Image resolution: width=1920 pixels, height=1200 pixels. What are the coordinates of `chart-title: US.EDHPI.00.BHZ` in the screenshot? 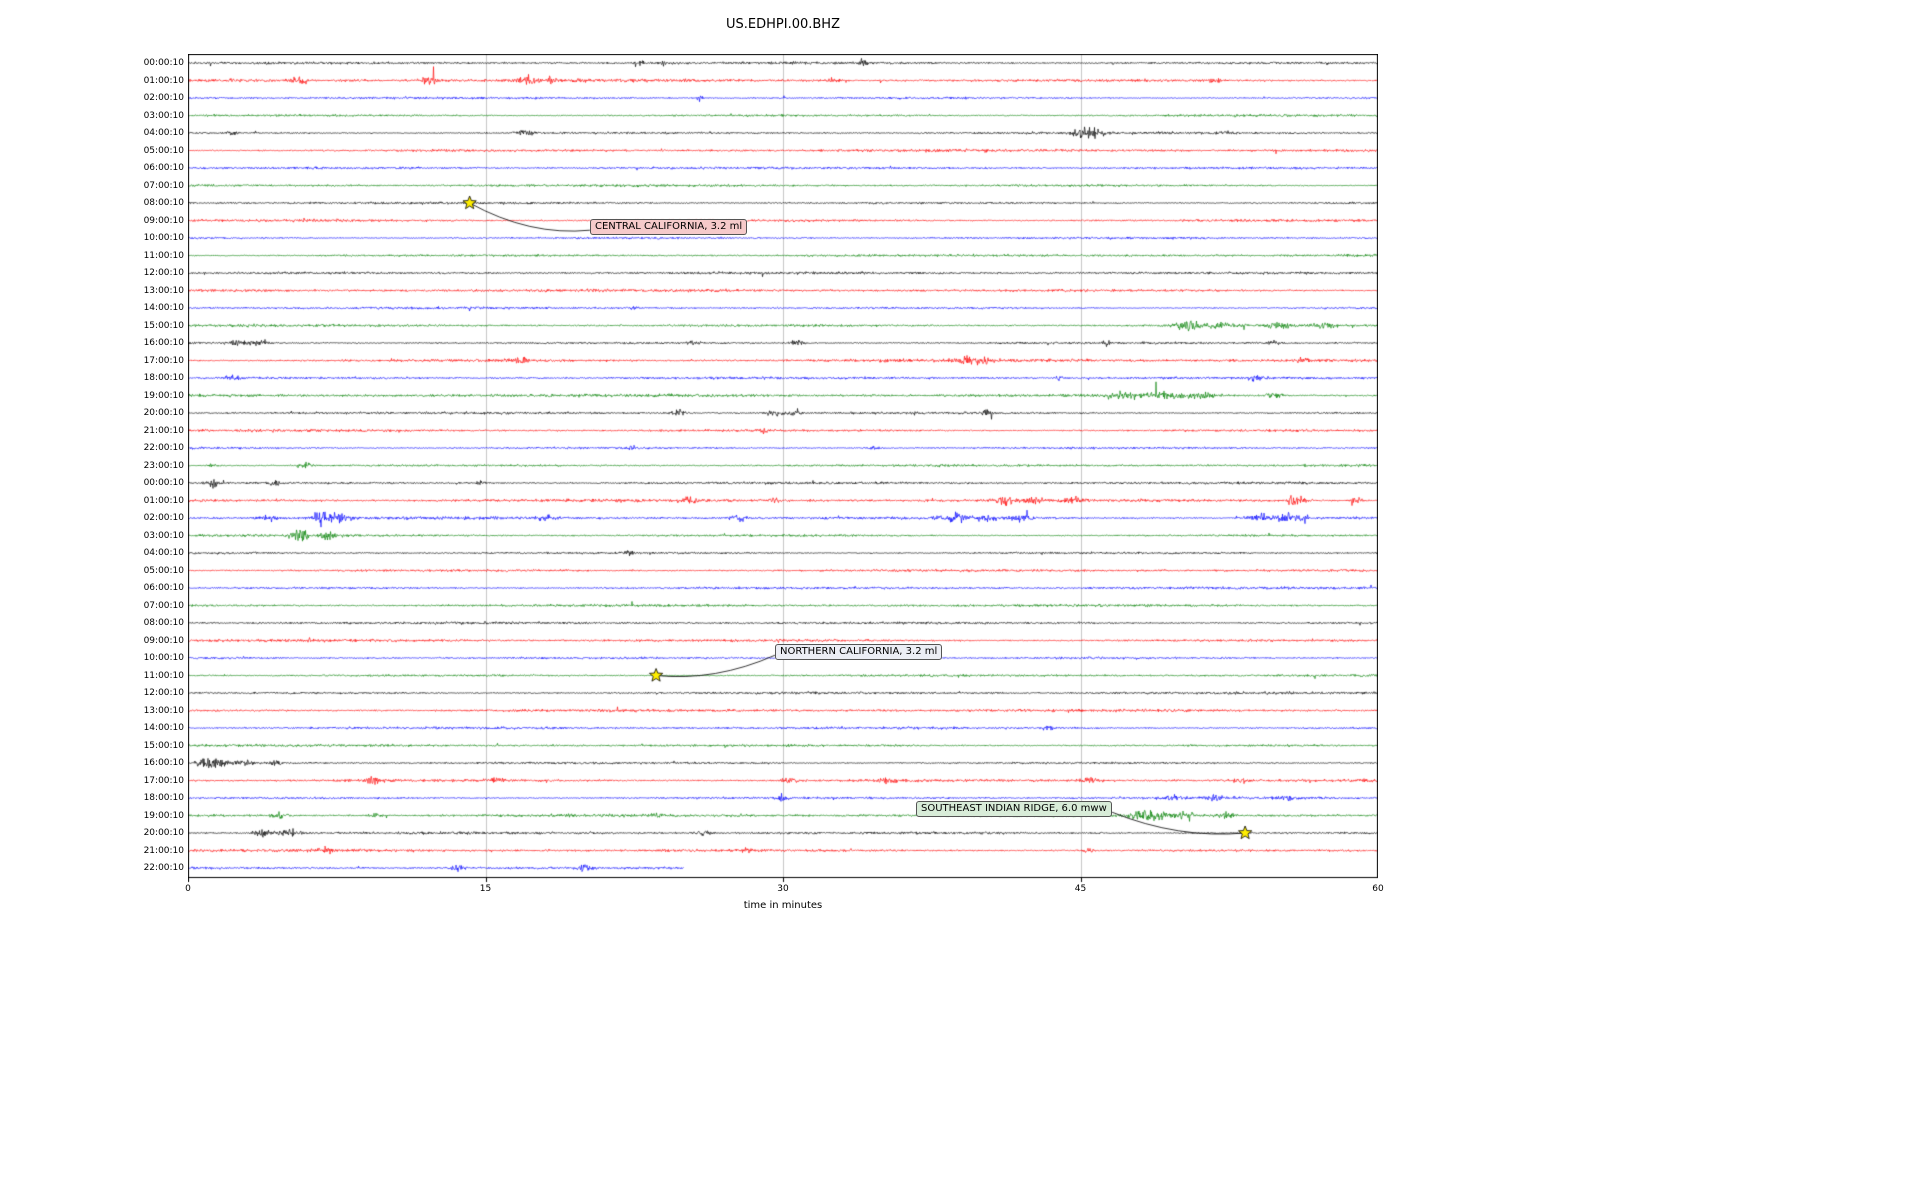 It's located at (783, 24).